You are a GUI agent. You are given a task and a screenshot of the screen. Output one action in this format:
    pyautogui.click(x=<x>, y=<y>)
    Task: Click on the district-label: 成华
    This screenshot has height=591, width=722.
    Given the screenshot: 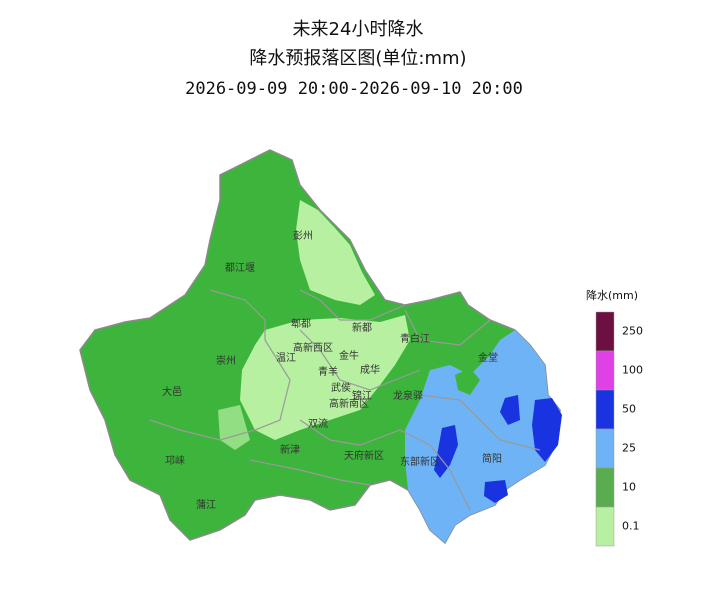 What is the action you would take?
    pyautogui.click(x=370, y=369)
    